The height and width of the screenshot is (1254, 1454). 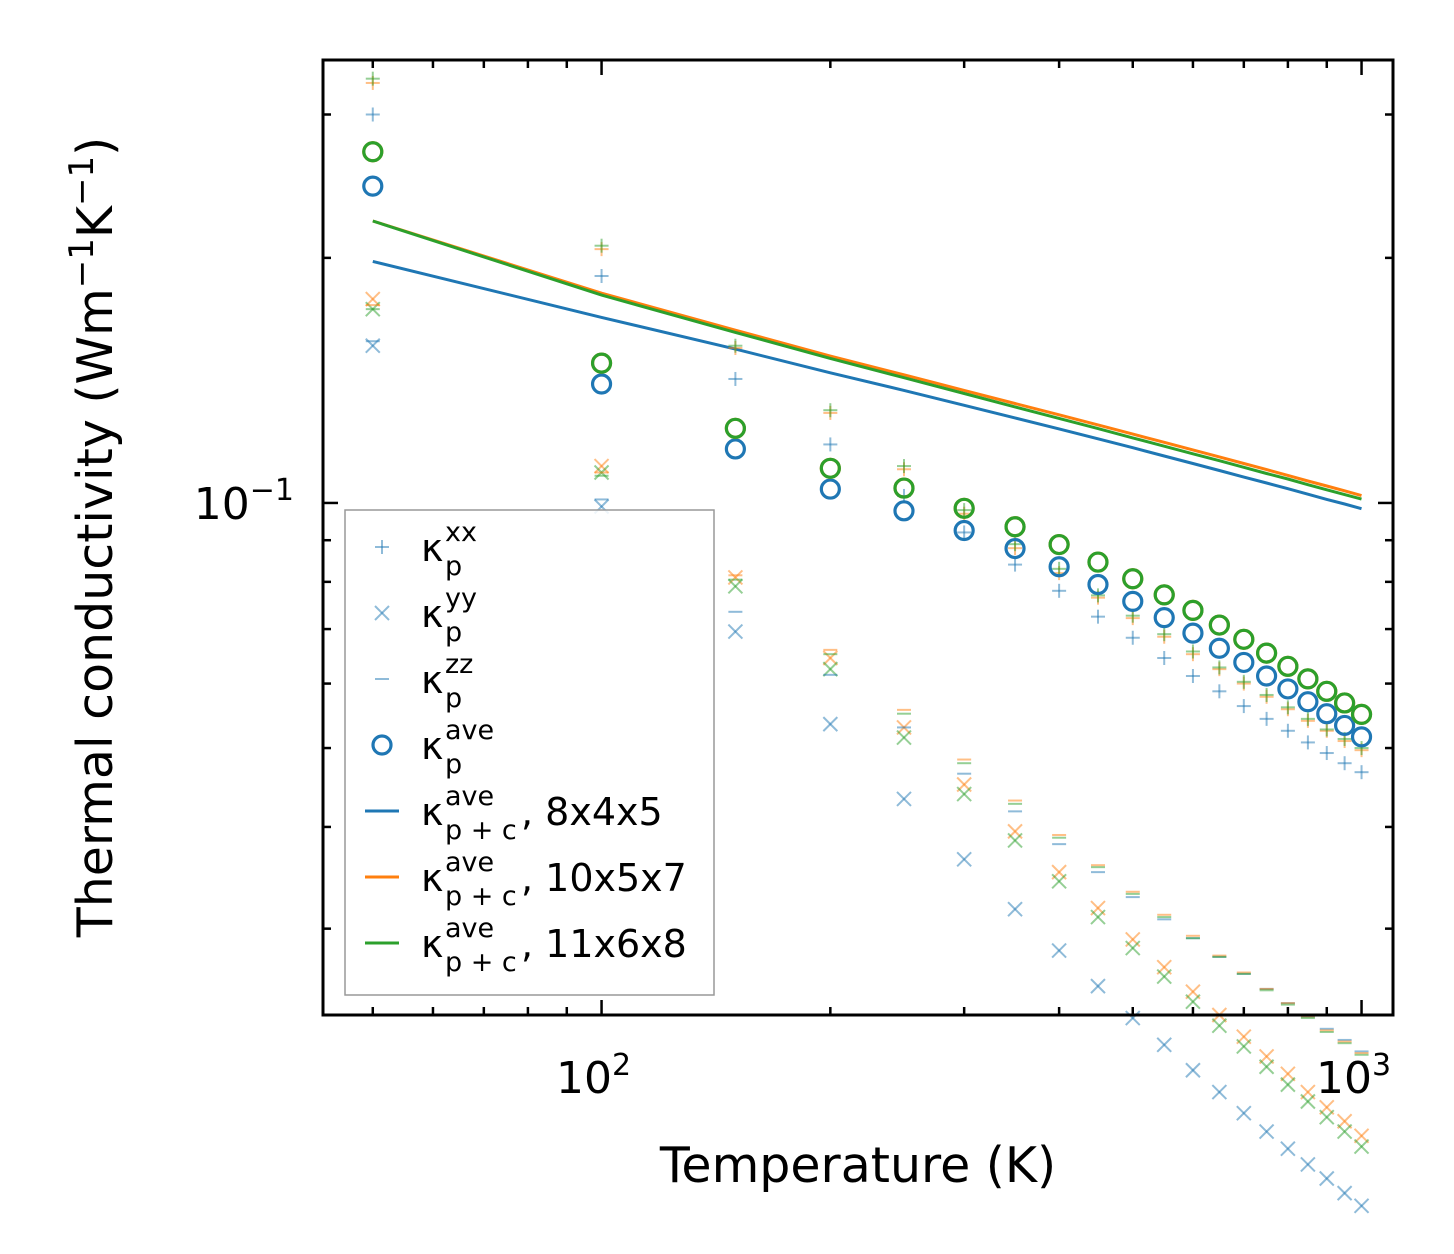 I want to click on x-tick-label: 103, so click(x=1353, y=1076).